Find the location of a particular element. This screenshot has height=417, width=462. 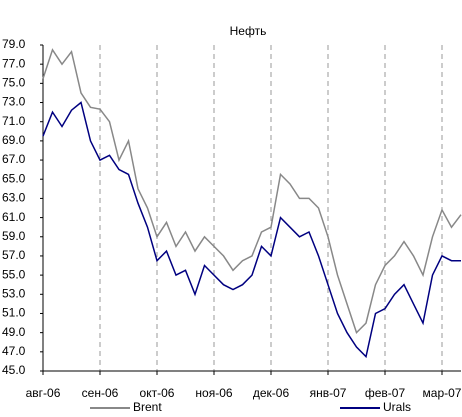

y-tick-label: 79.0 is located at coordinates (14, 44).